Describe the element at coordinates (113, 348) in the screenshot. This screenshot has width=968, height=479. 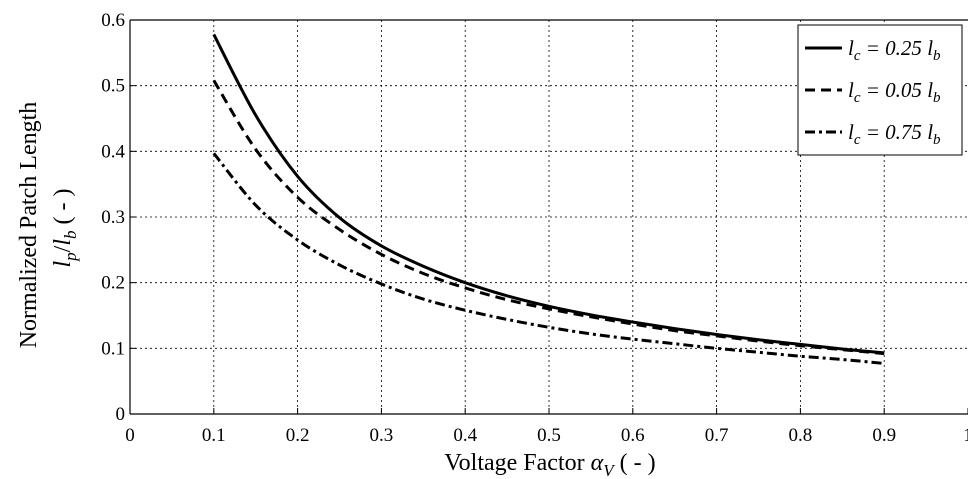
I see `y-tick-label: 0.1` at that location.